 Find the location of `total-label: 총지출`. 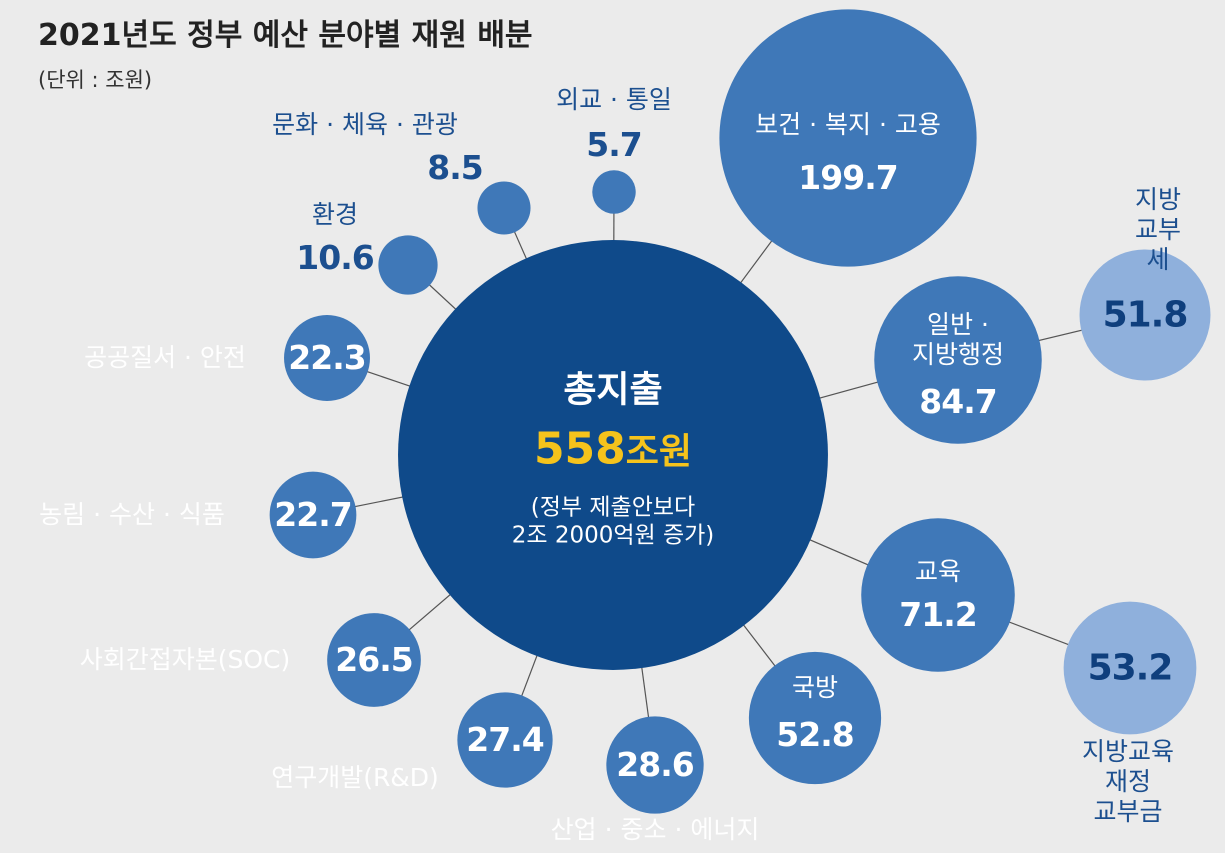

total-label: 총지출 is located at coordinates (613, 390).